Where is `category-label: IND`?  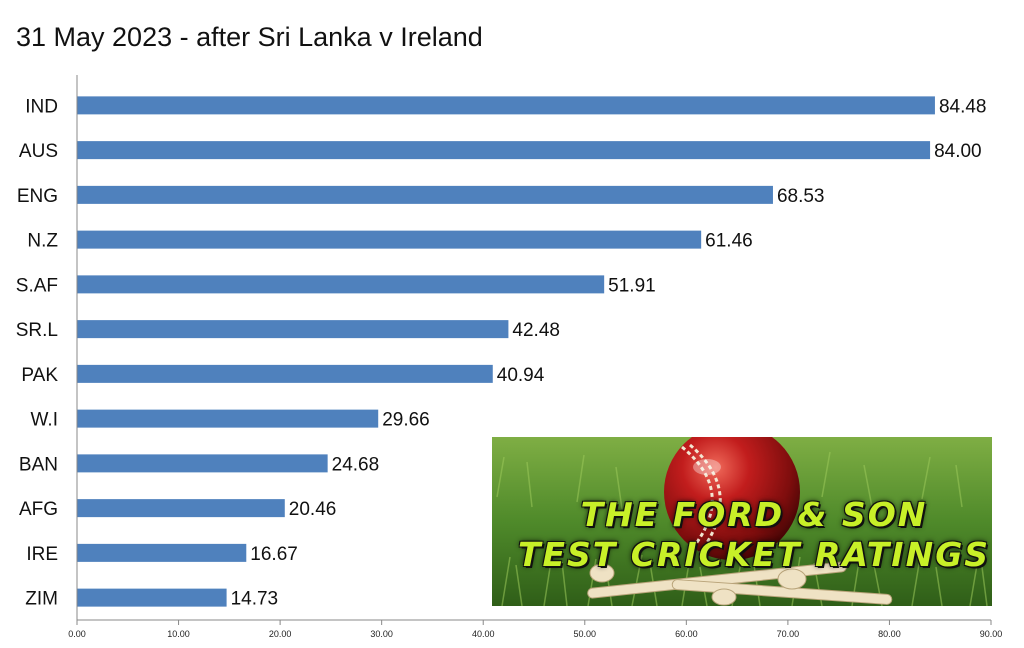 category-label: IND is located at coordinates (41, 106).